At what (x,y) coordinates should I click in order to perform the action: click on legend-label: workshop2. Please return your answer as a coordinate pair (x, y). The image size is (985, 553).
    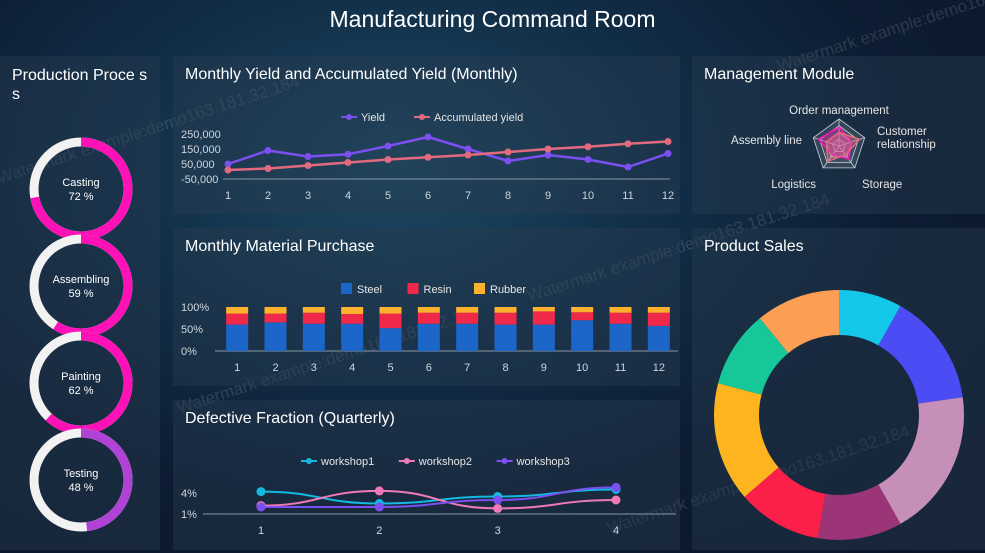
    Looking at the image, I should click on (445, 462).